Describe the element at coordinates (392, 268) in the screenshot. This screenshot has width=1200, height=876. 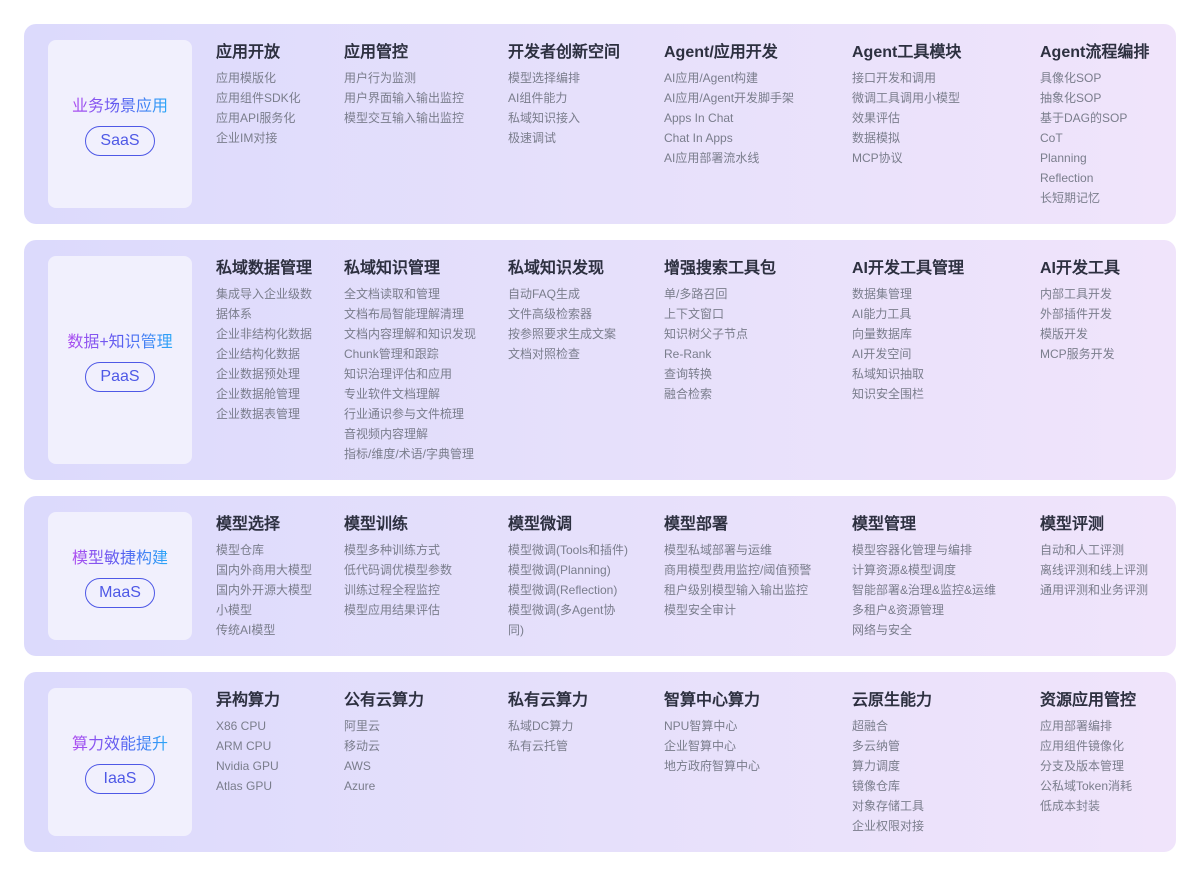
I see `group-title: 私域知识管理` at that location.